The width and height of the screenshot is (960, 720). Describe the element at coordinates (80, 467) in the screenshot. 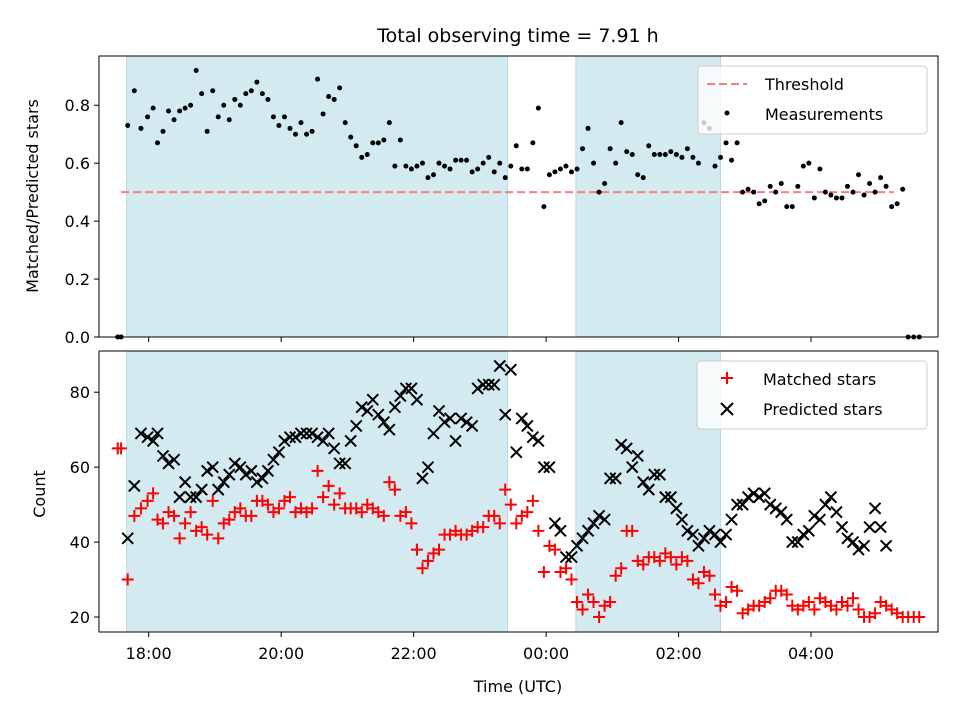

I see `bottom-y-tick-label: 60` at that location.